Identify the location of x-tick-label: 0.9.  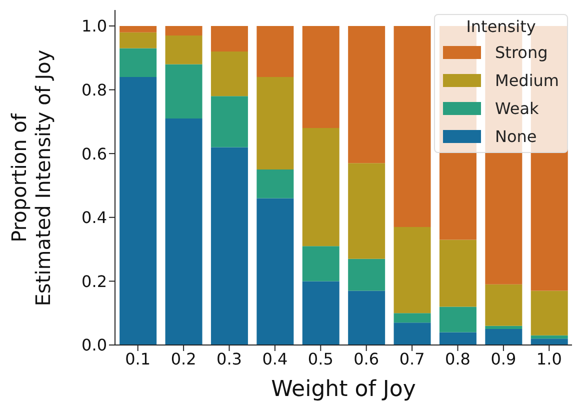
(503, 358).